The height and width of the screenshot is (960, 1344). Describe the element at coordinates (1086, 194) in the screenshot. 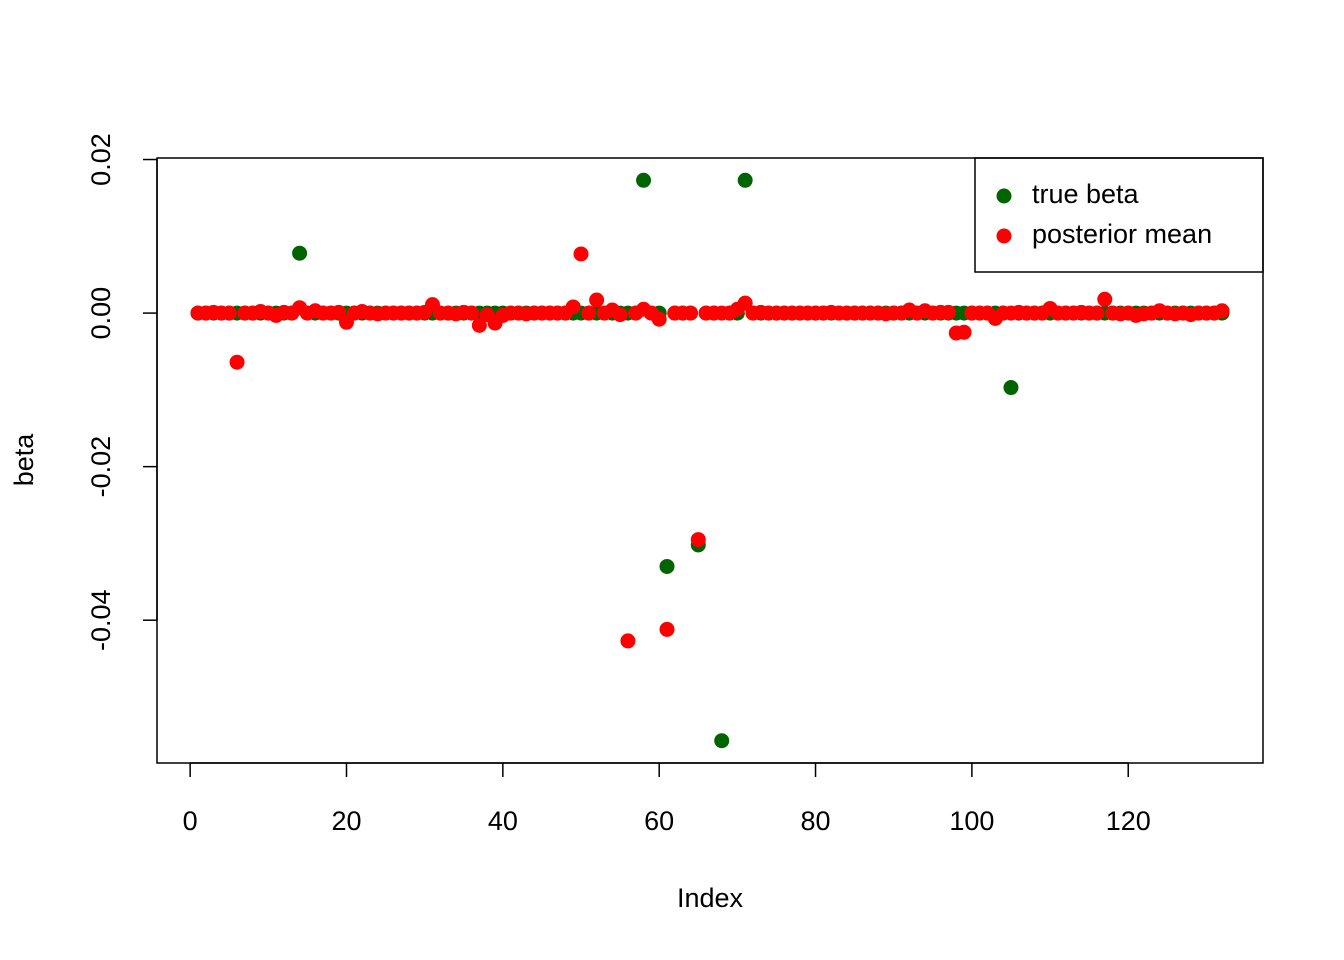

I see `legend-label: true beta` at that location.